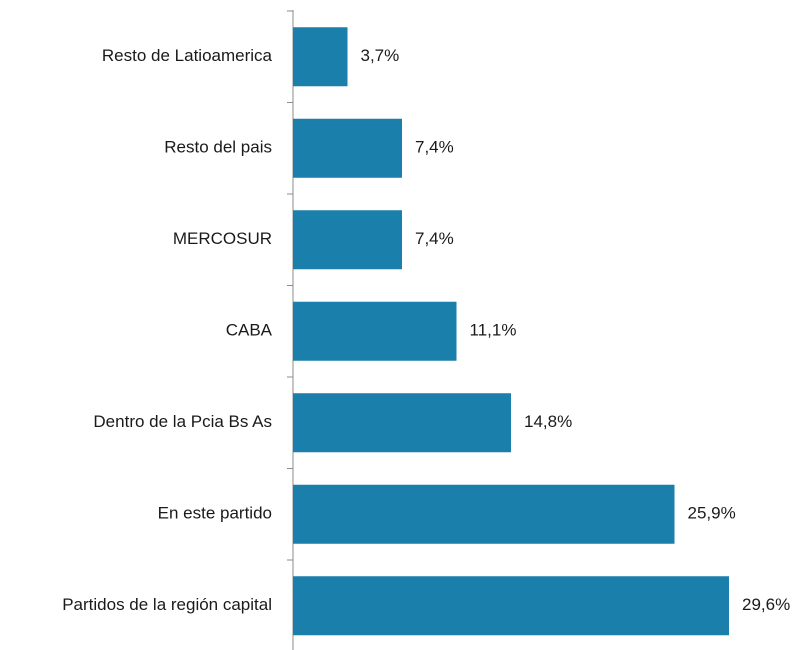  What do you see at coordinates (187, 55) in the screenshot?
I see `category-label: Resto de Latioamerica` at bounding box center [187, 55].